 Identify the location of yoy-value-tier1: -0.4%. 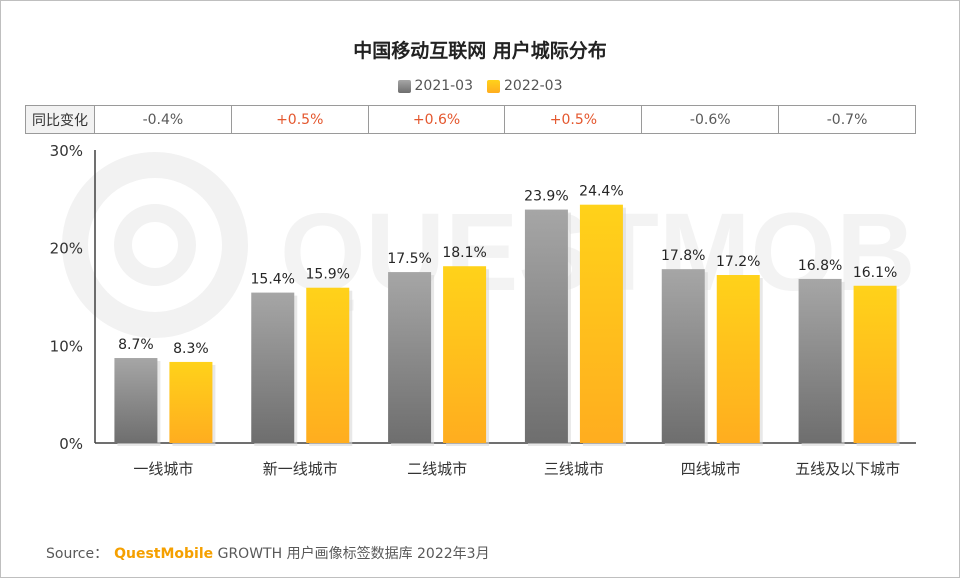
(163, 119).